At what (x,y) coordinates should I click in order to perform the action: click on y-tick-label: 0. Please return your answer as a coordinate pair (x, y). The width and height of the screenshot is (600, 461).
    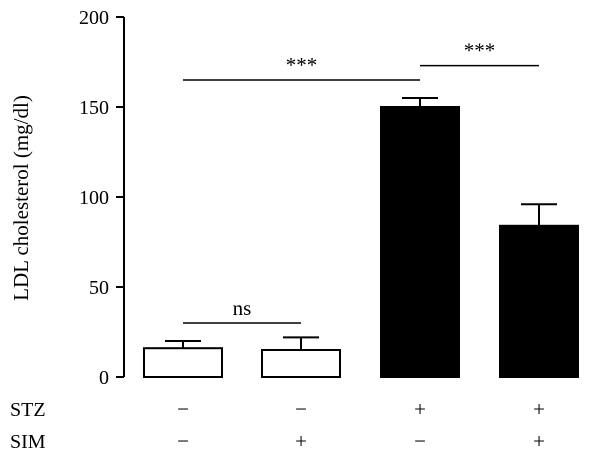
    Looking at the image, I should click on (104, 378).